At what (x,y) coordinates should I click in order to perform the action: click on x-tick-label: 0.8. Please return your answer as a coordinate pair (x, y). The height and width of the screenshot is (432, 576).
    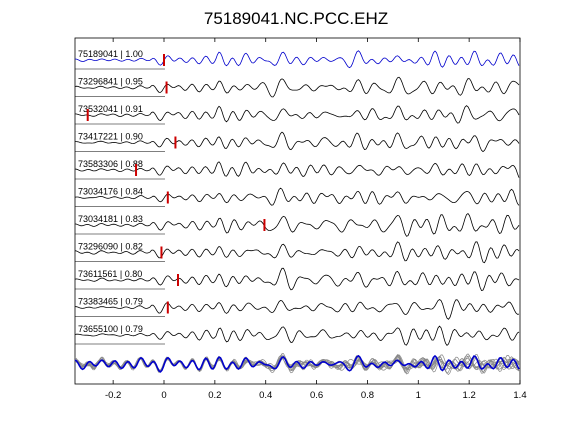
    Looking at the image, I should click on (367, 395).